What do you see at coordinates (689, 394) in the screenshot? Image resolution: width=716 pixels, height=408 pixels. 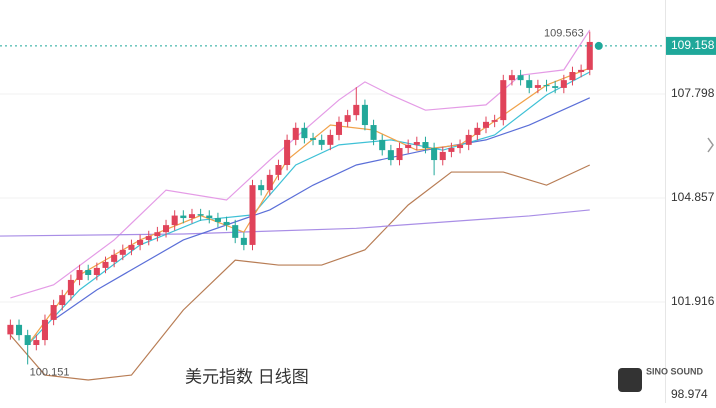 I see `y-tick-label: 98.974` at bounding box center [689, 394].